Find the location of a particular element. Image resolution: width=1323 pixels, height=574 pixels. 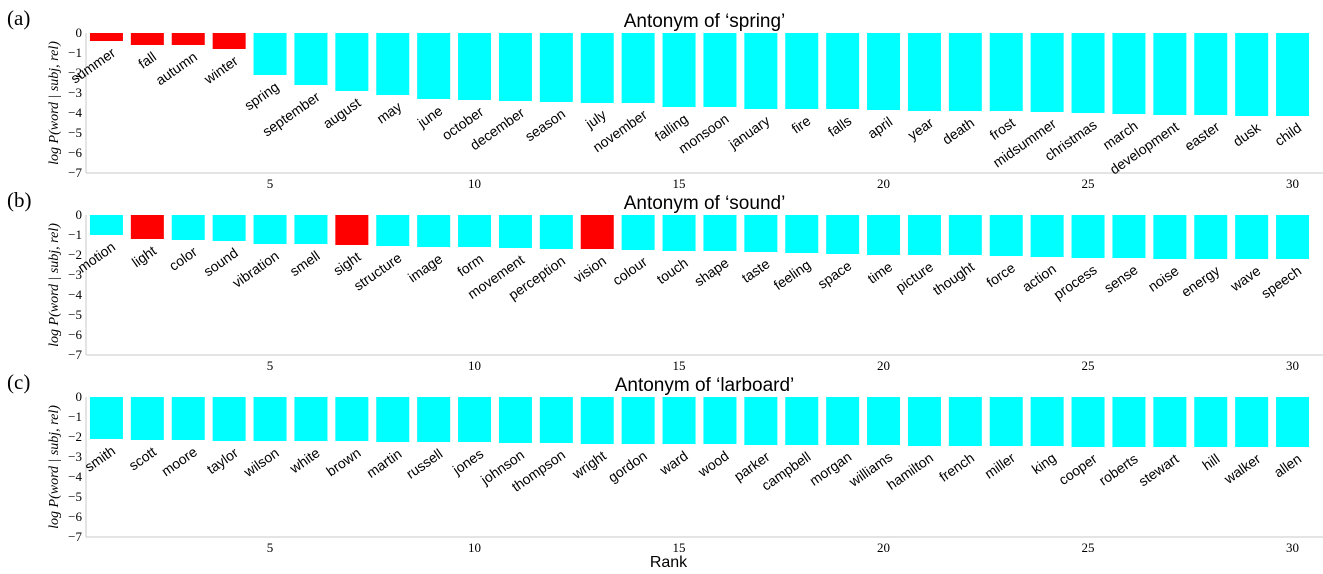

bar-label: scott is located at coordinates (142, 458).